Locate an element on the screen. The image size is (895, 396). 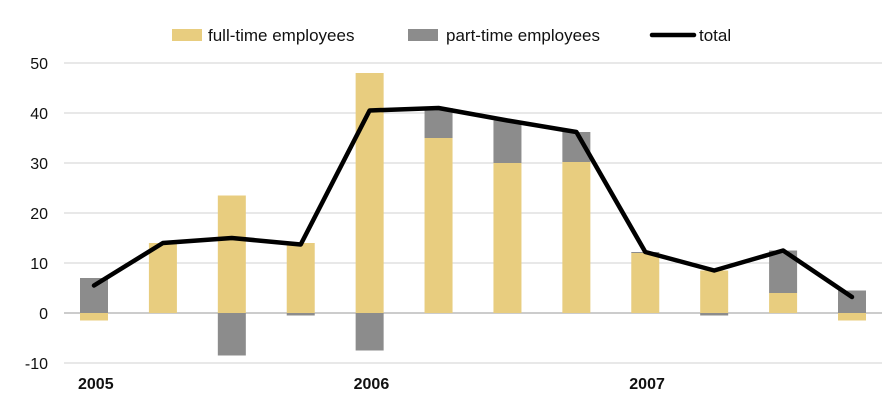
y-tick-label: 30 is located at coordinates (39, 164).